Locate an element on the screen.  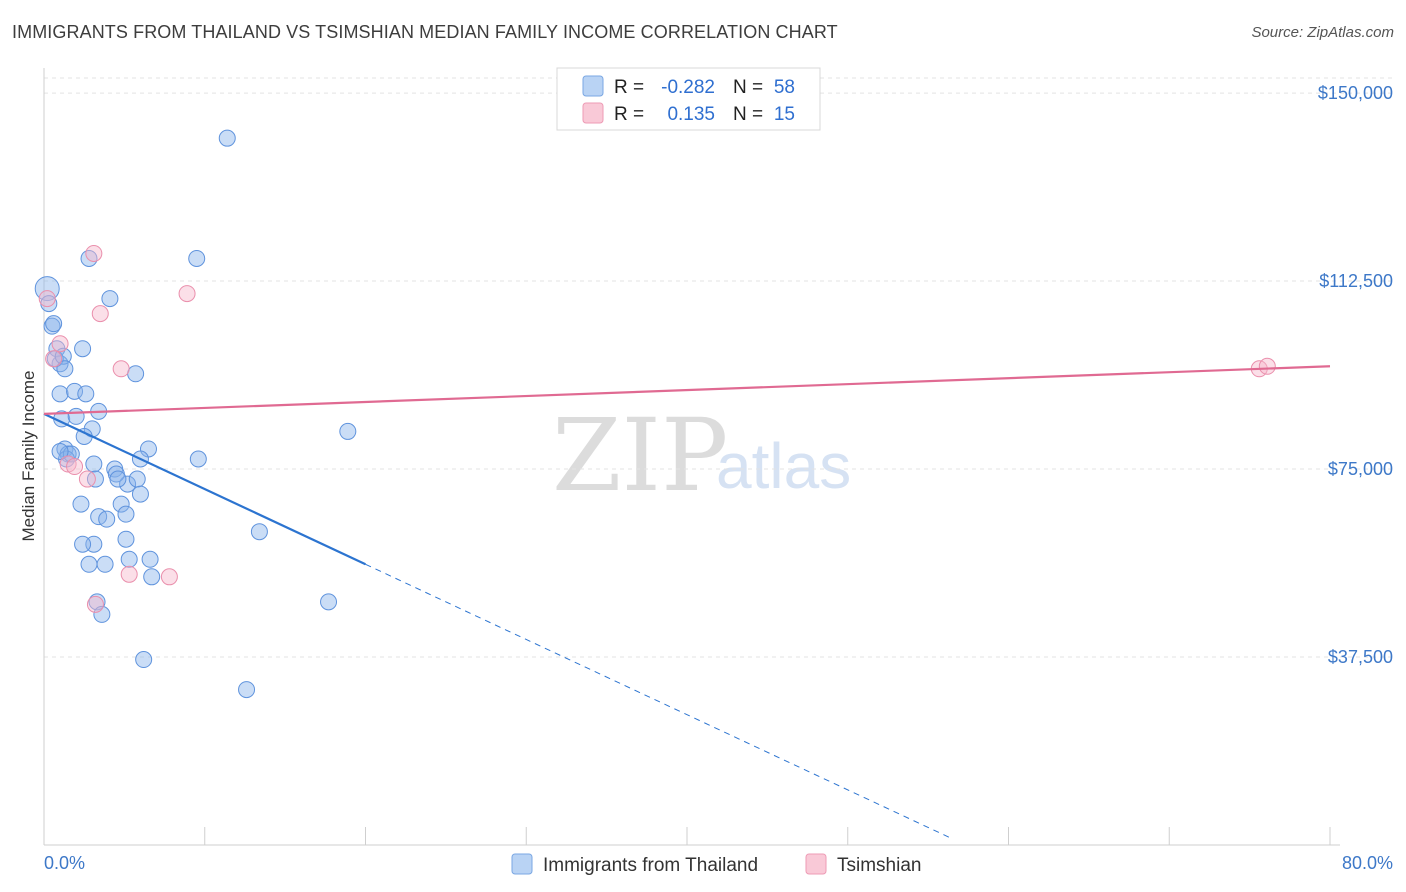
stats-legend: R = -0.282 N = 58 R = 0.135 N = 15 is located at coordinates (688, 99).